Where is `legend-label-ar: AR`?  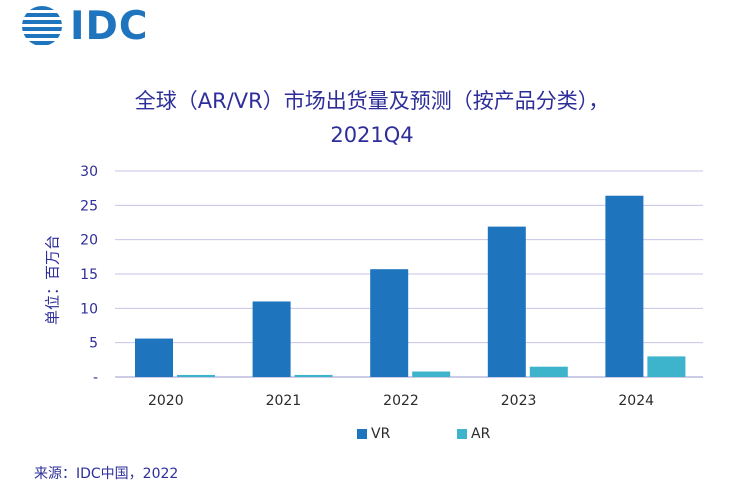
legend-label-ar: AR is located at coordinates (481, 434).